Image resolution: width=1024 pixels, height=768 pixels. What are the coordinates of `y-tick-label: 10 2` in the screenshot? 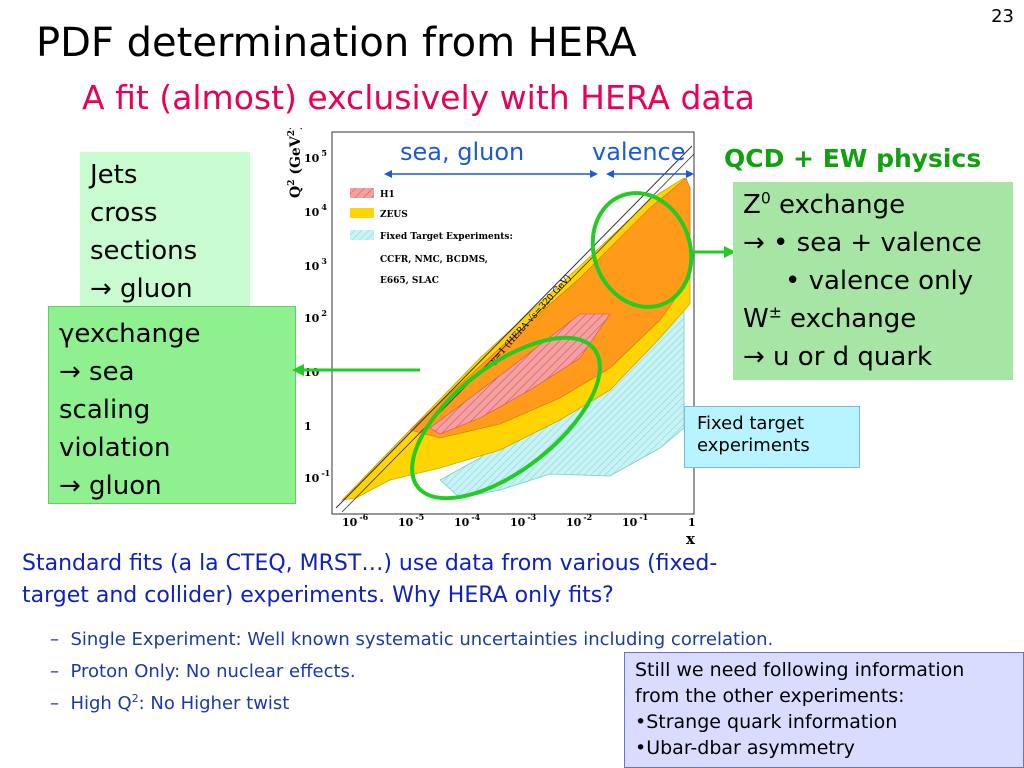 It's located at (315, 316).